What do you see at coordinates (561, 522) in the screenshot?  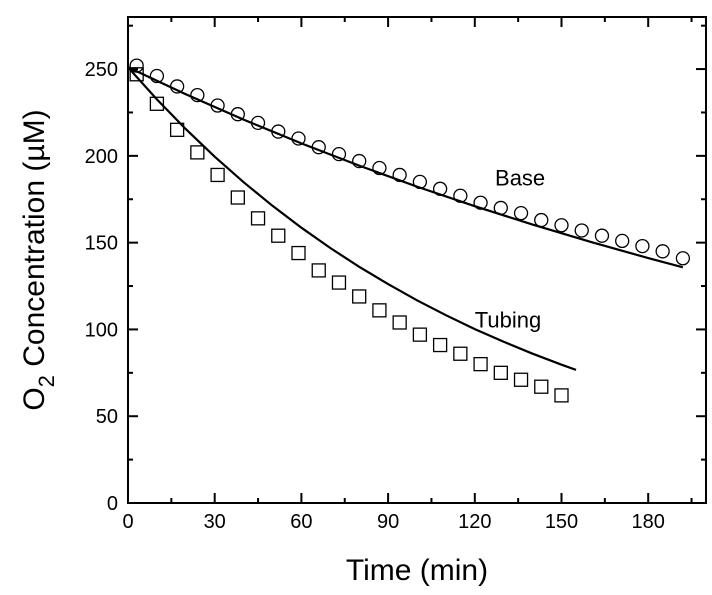 I see `x-tick-label: 150` at bounding box center [561, 522].